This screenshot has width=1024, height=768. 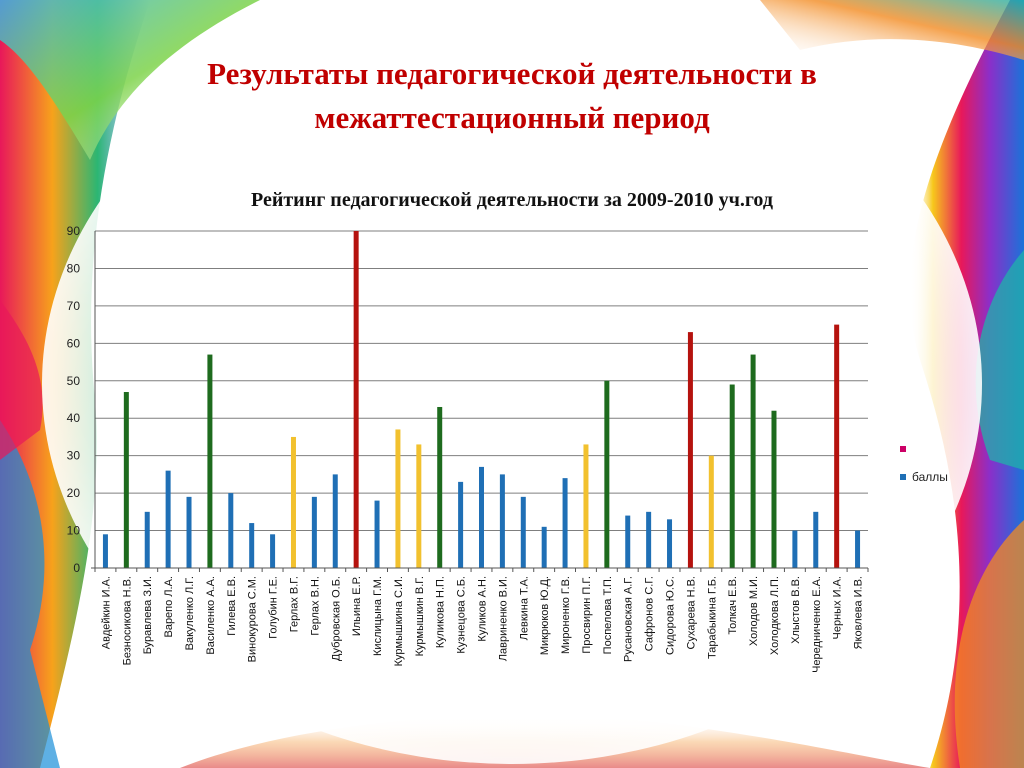 I want to click on x-tick-label: Холодкова Л.П., so click(x=775, y=615).